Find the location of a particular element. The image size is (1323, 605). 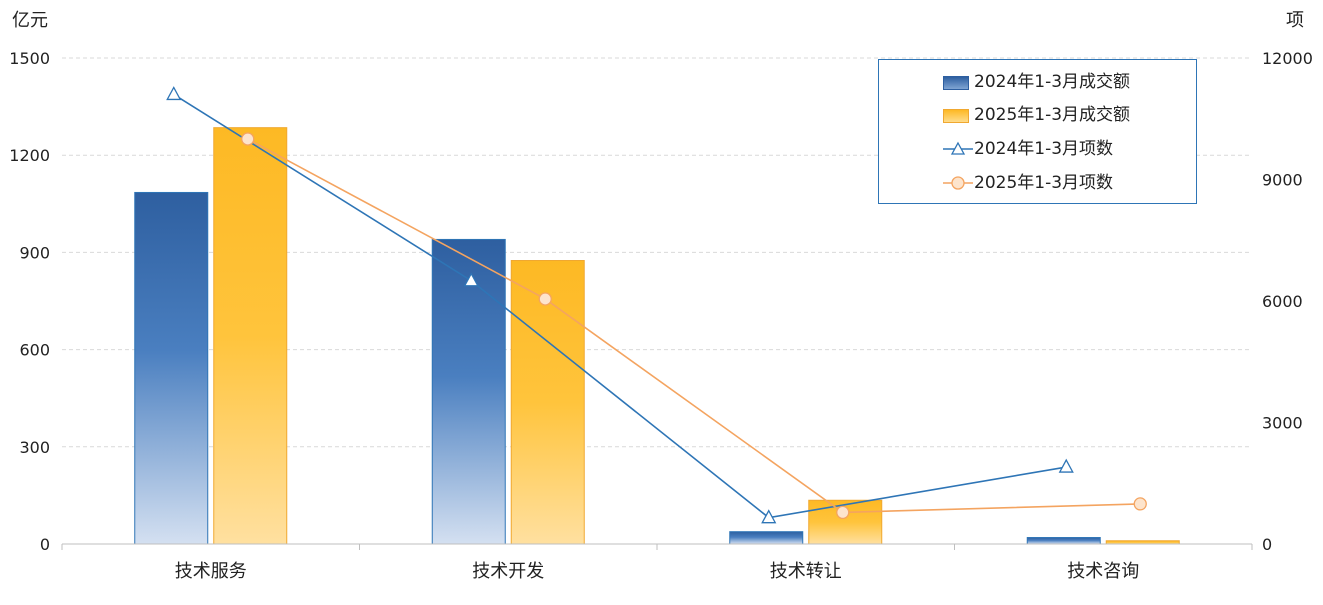

right-tick-label: 6000 is located at coordinates (1282, 301).